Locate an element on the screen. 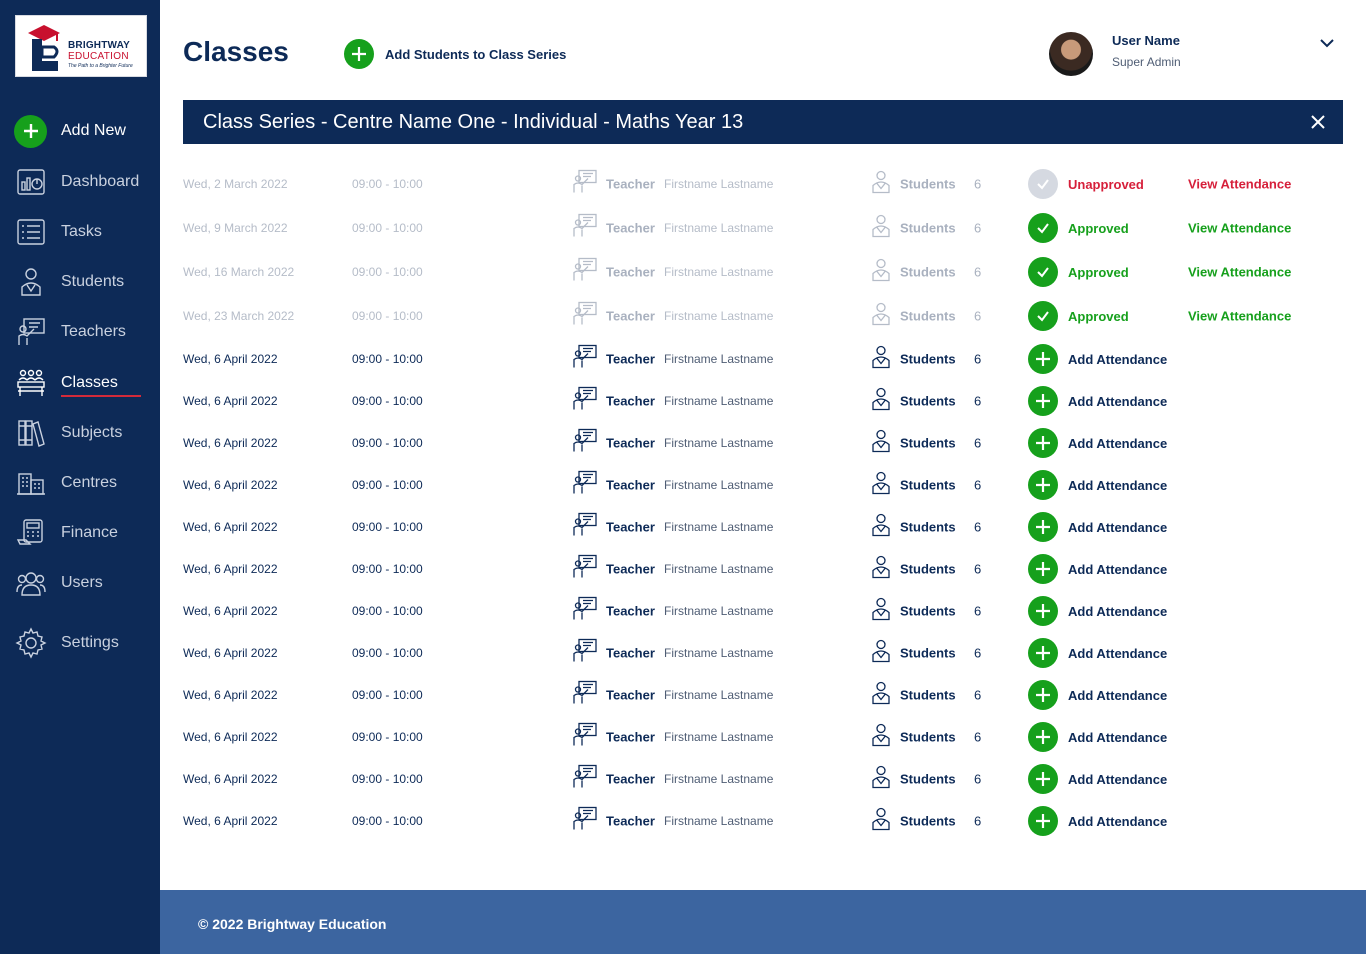  sidebar-item-dashboard: Dashboard is located at coordinates (84, 182).